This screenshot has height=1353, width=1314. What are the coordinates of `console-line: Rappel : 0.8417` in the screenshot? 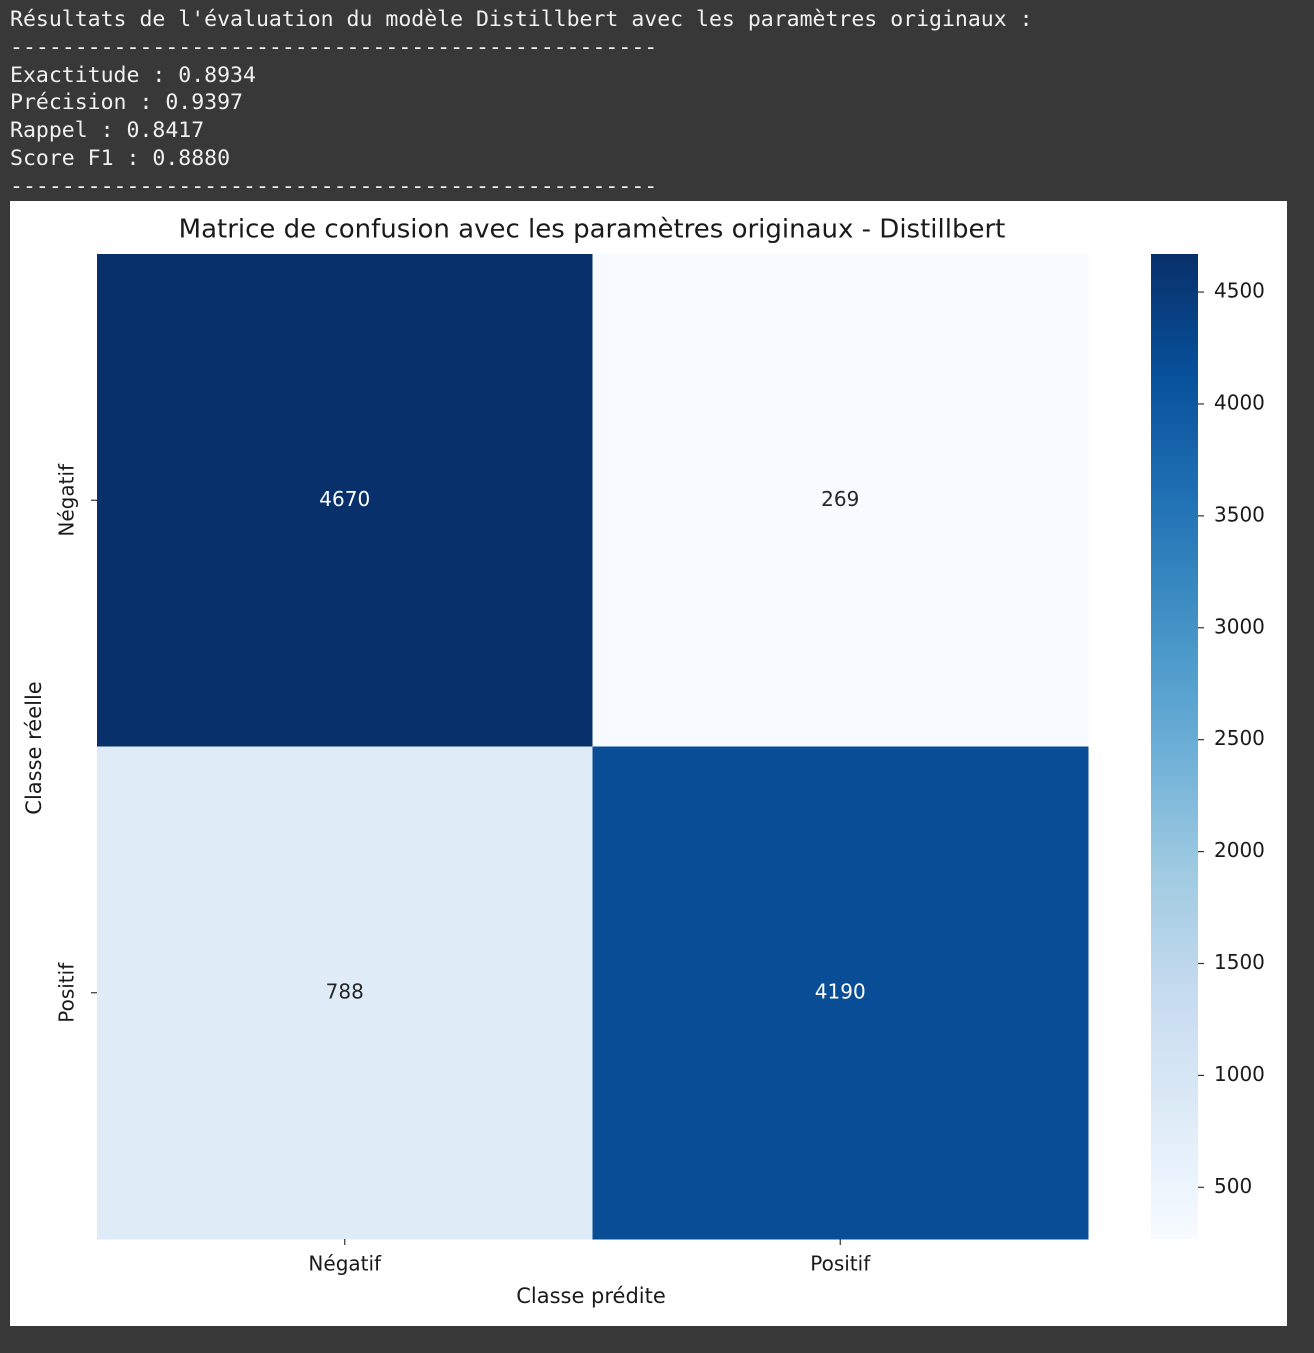 It's located at (107, 131).